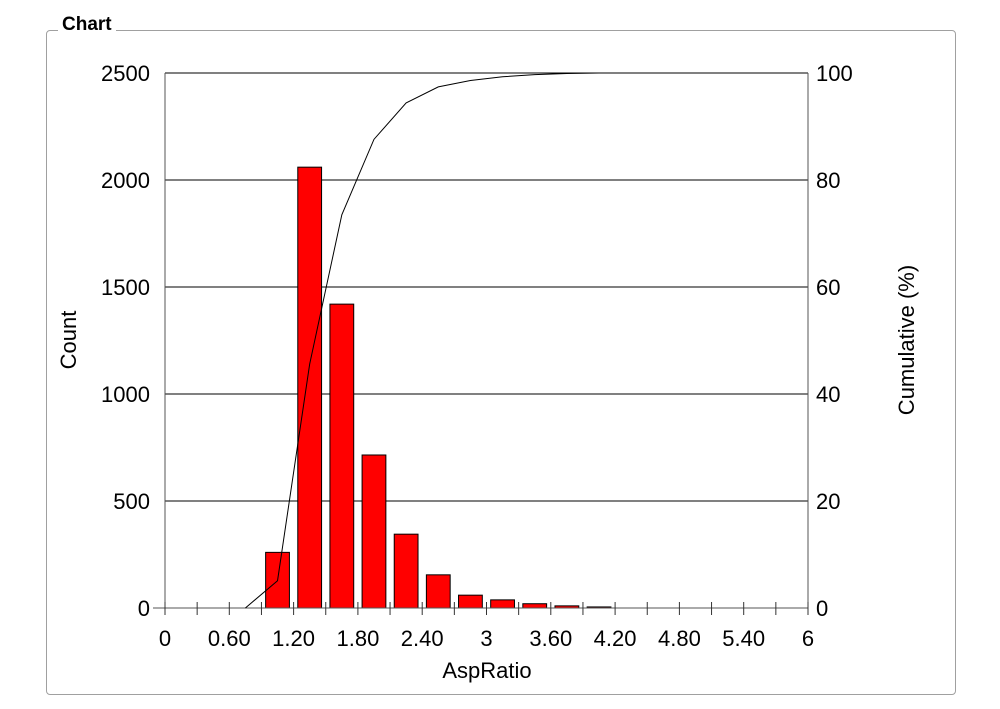  I want to click on y2-tick-label: 0, so click(822, 608).